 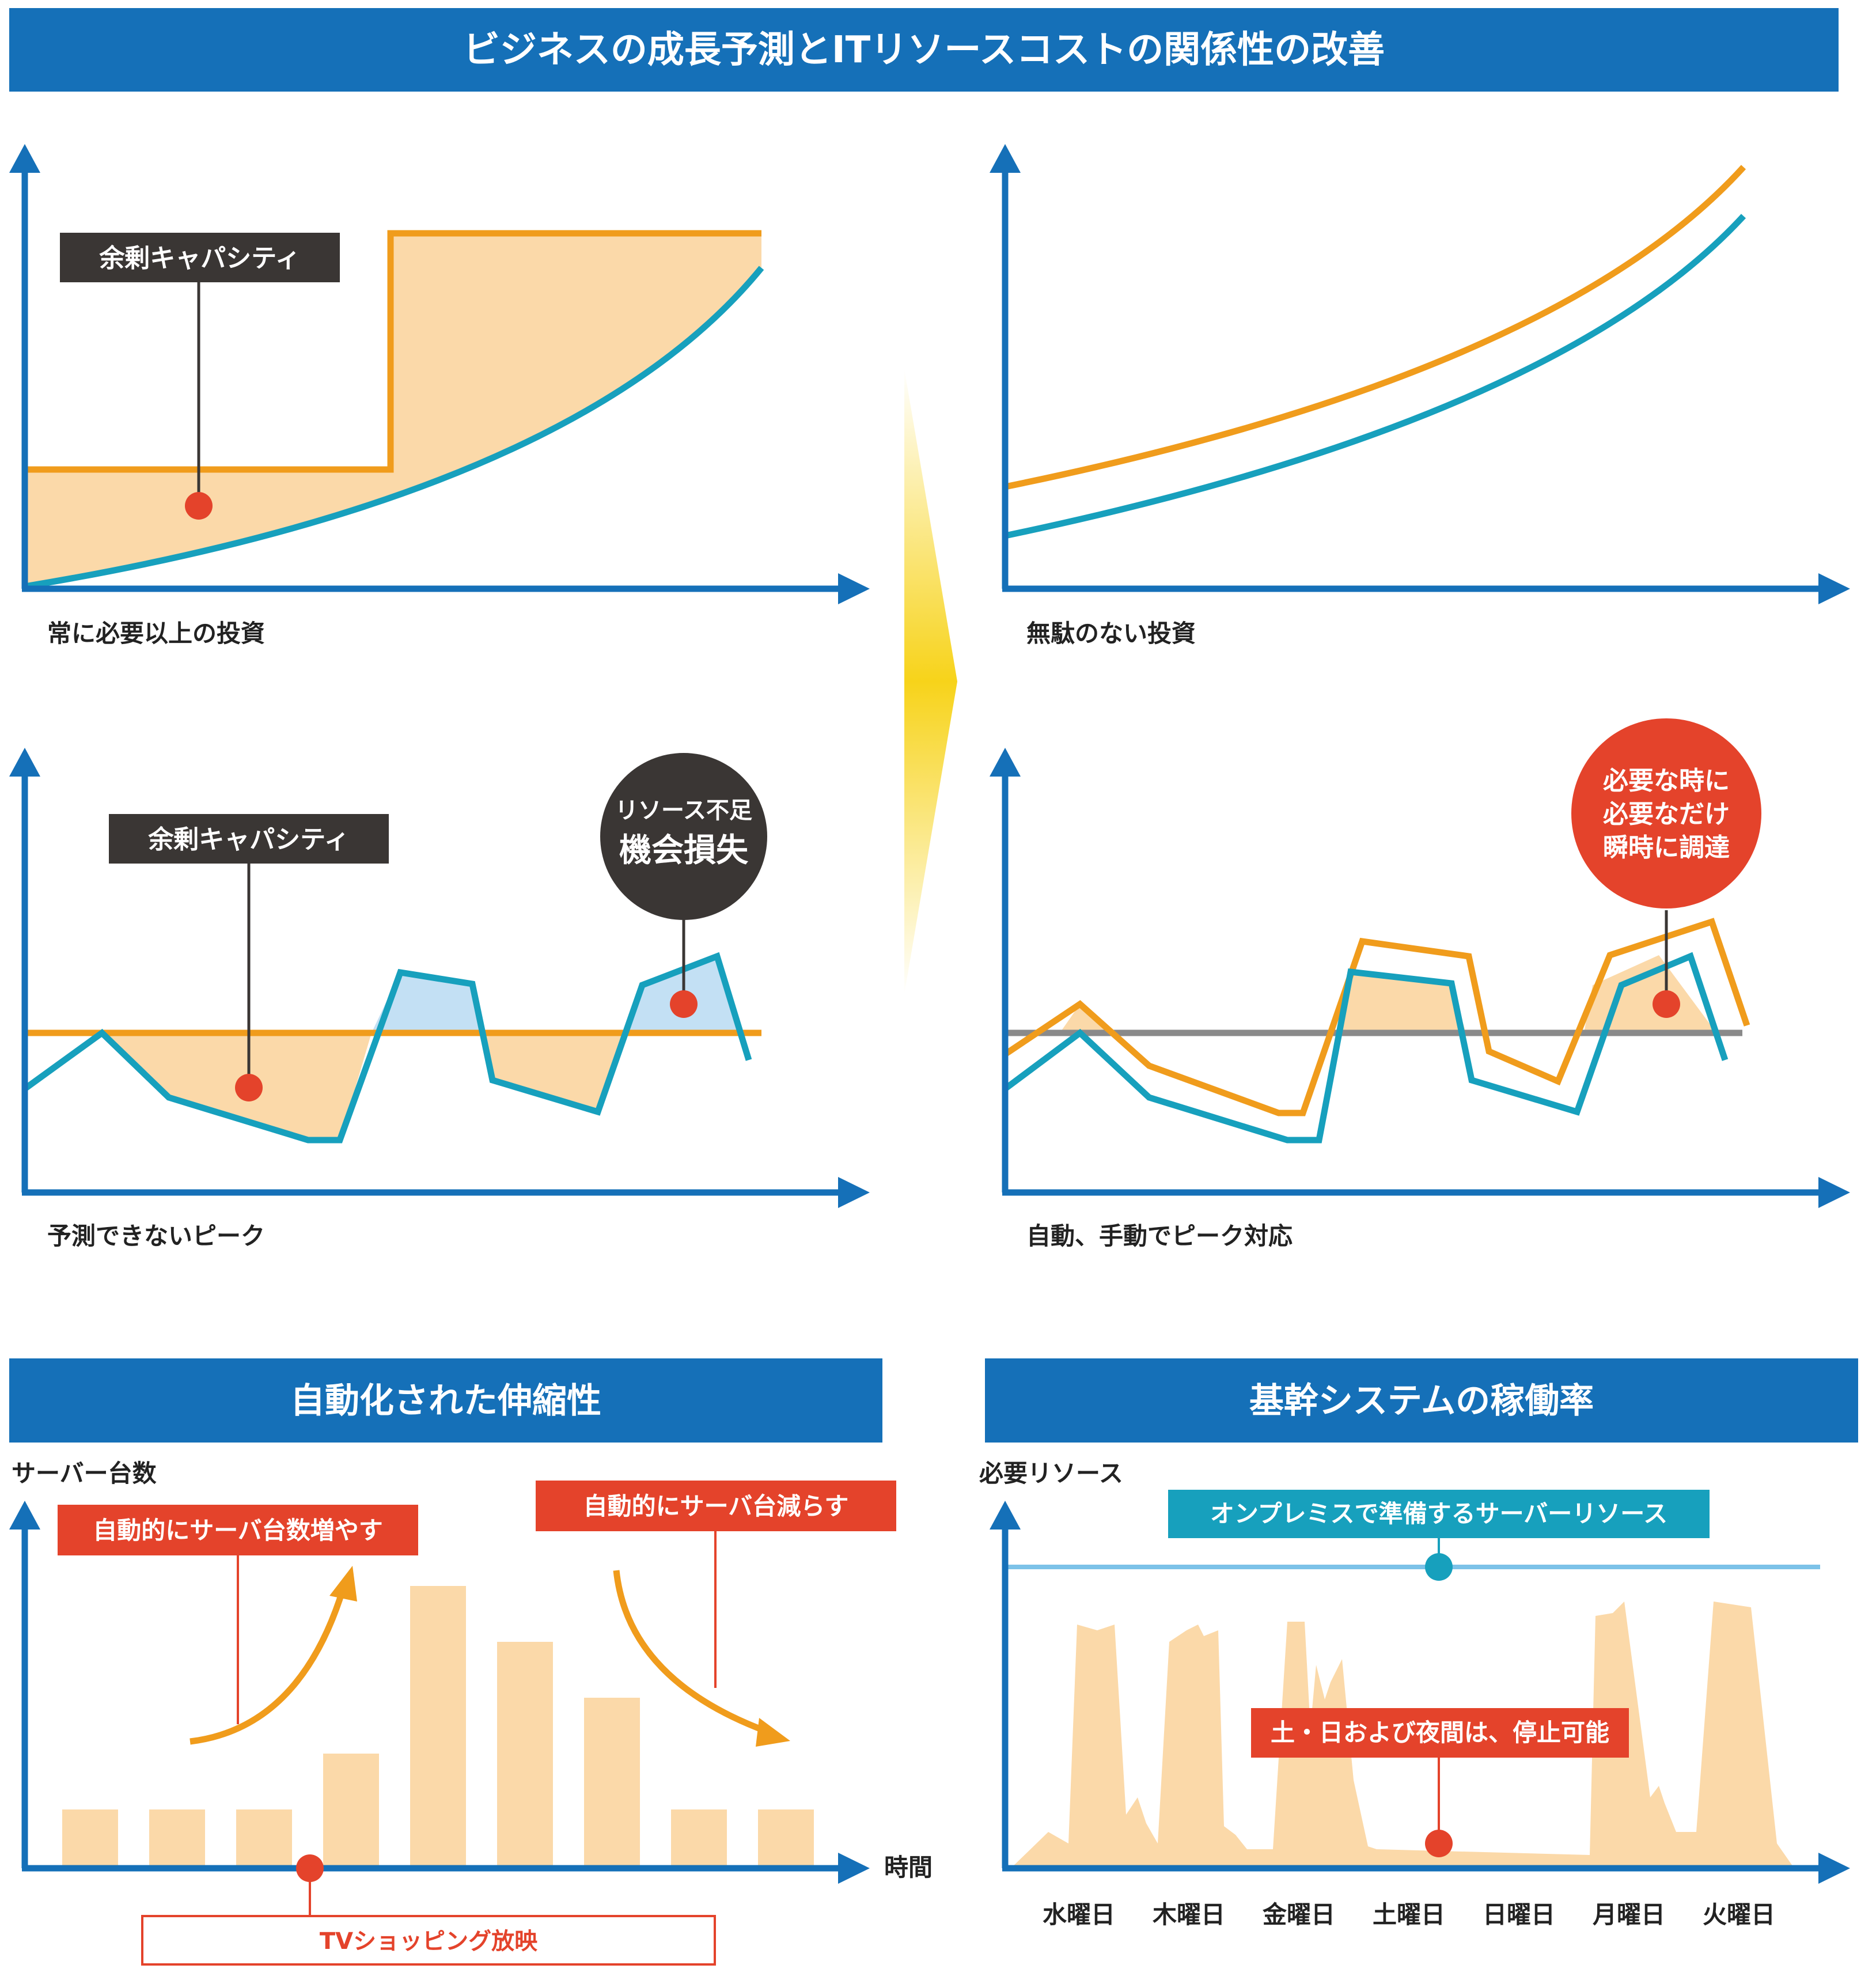 I want to click on label-up-box, so click(x=238, y=1530).